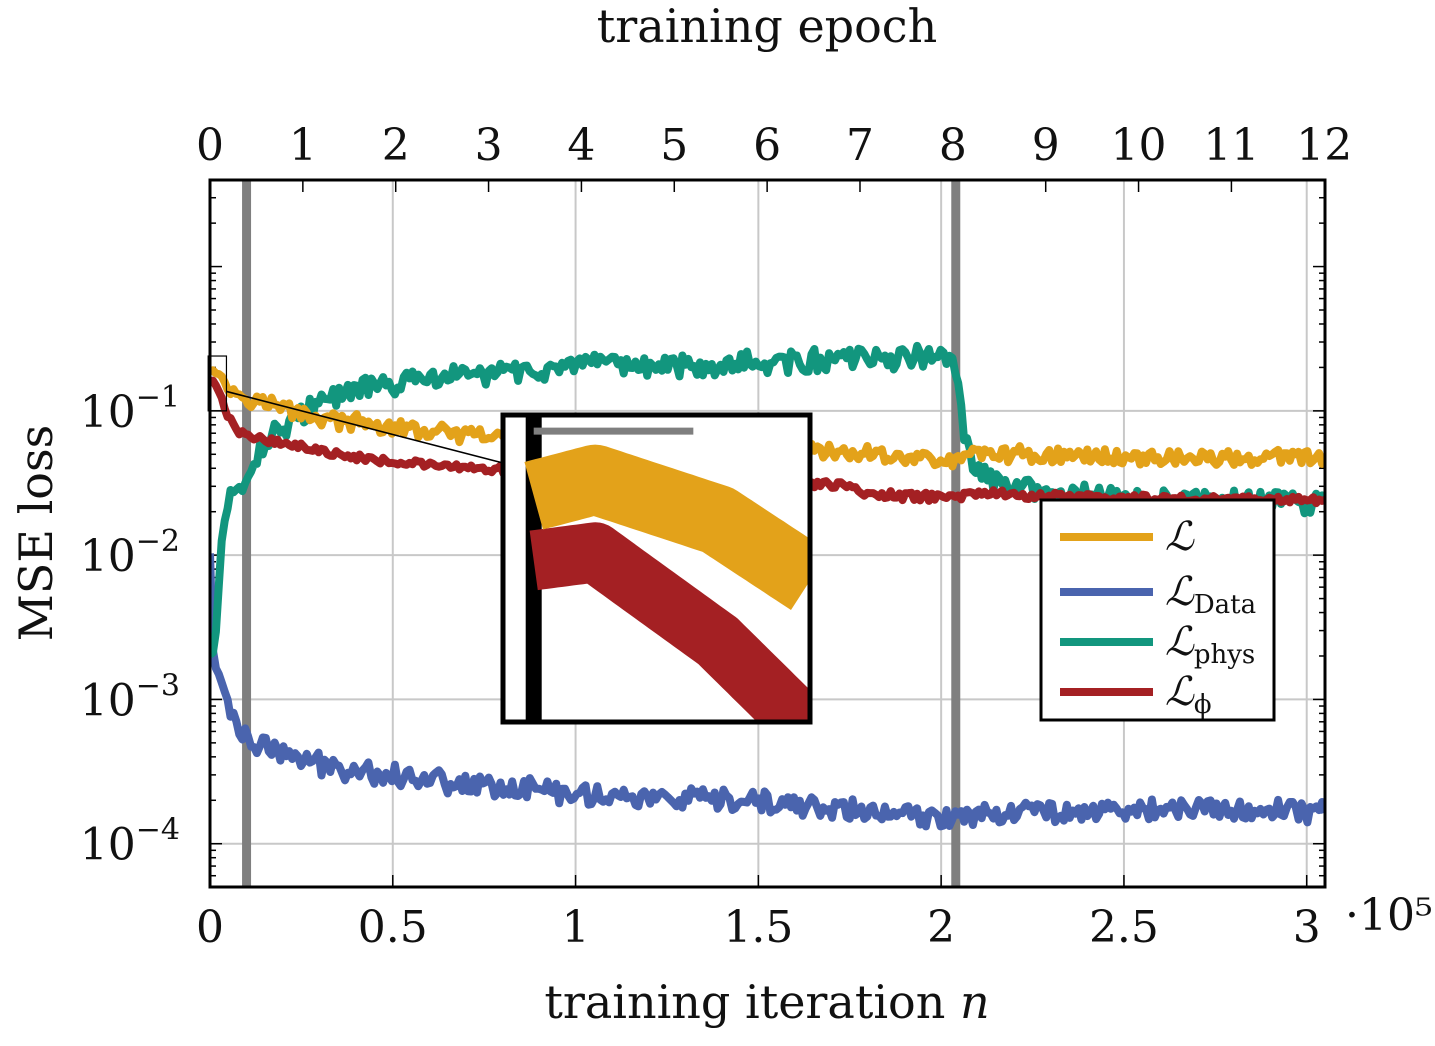 The width and height of the screenshot is (1435, 1046). I want to click on epoch-tick-label: 1, so click(303, 145).